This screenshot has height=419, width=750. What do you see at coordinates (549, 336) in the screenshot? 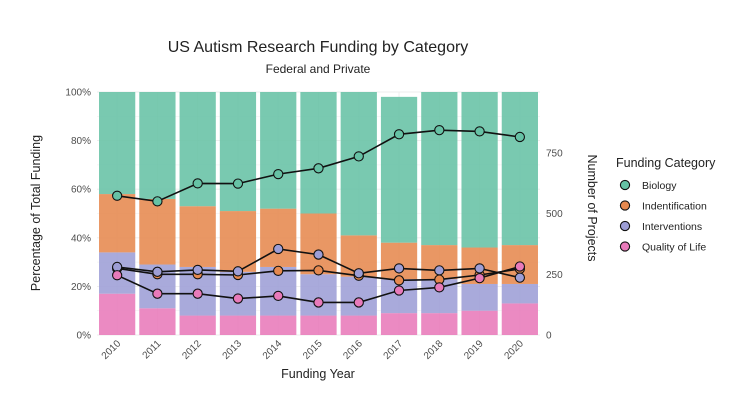
I see `y2-tick-label: 0` at bounding box center [549, 336].